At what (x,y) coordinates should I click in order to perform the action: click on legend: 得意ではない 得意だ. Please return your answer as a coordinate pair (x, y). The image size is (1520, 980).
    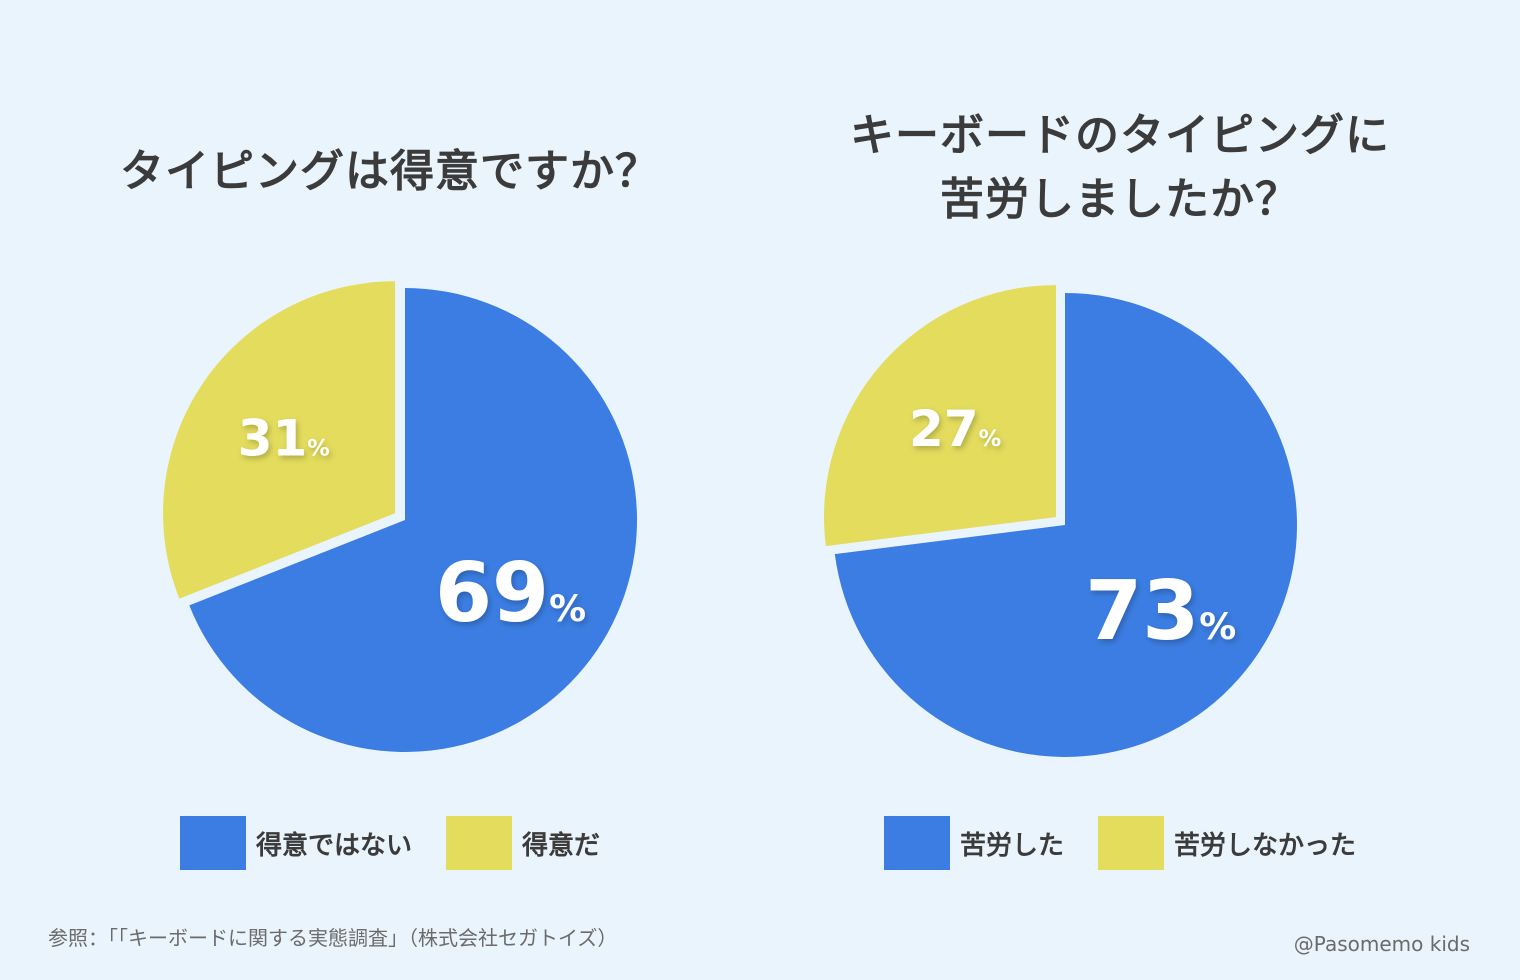
    Looking at the image, I should click on (390, 843).